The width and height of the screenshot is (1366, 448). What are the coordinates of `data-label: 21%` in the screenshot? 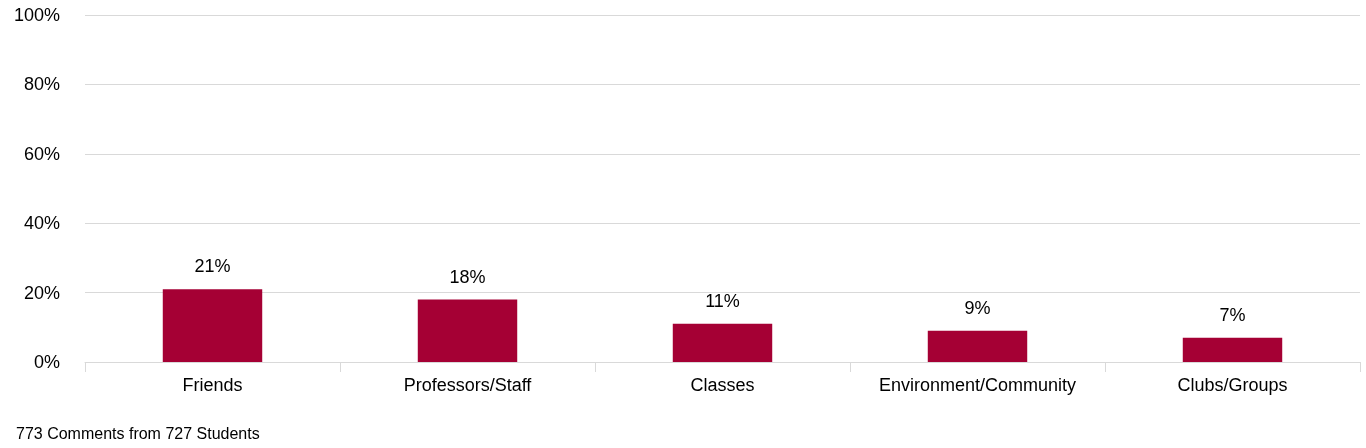 It's located at (212, 266).